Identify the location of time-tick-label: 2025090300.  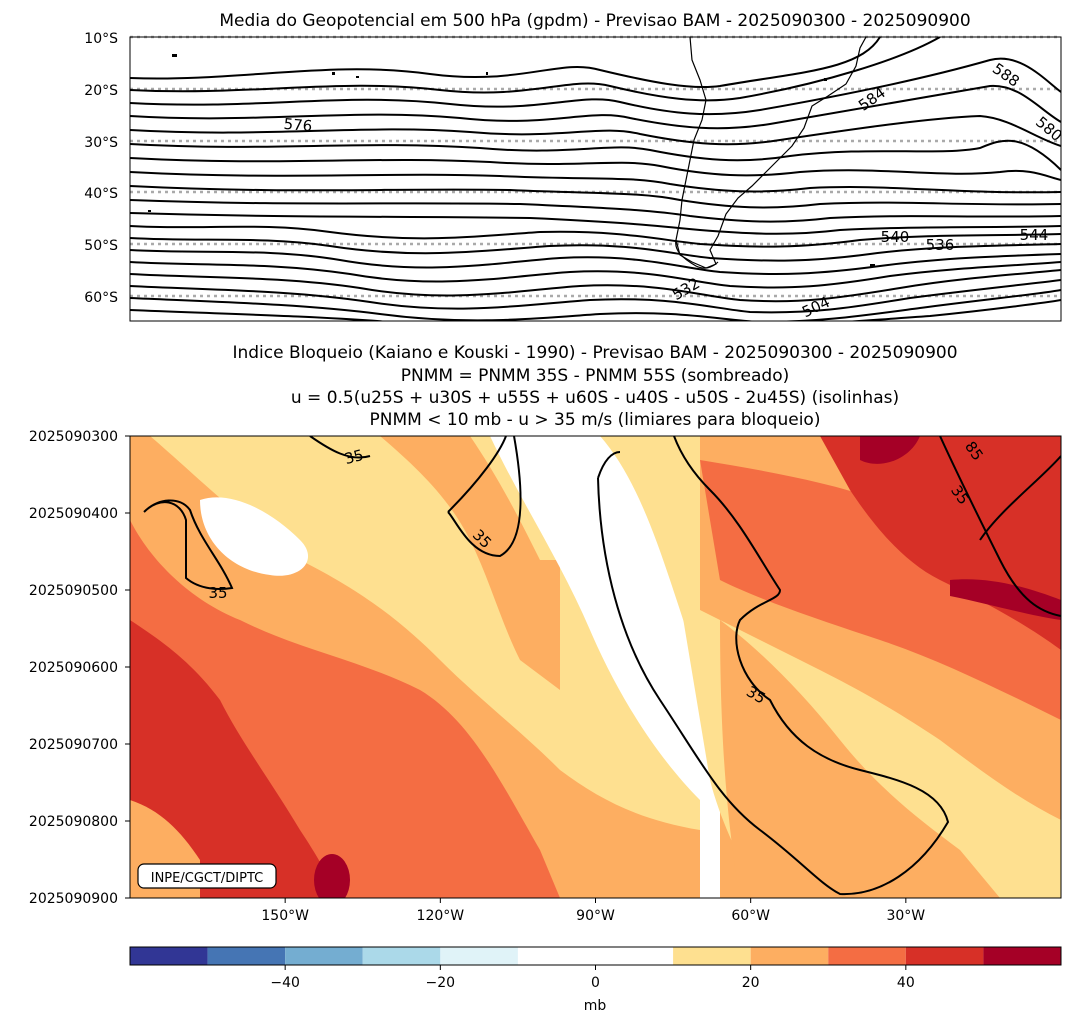
(73, 437).